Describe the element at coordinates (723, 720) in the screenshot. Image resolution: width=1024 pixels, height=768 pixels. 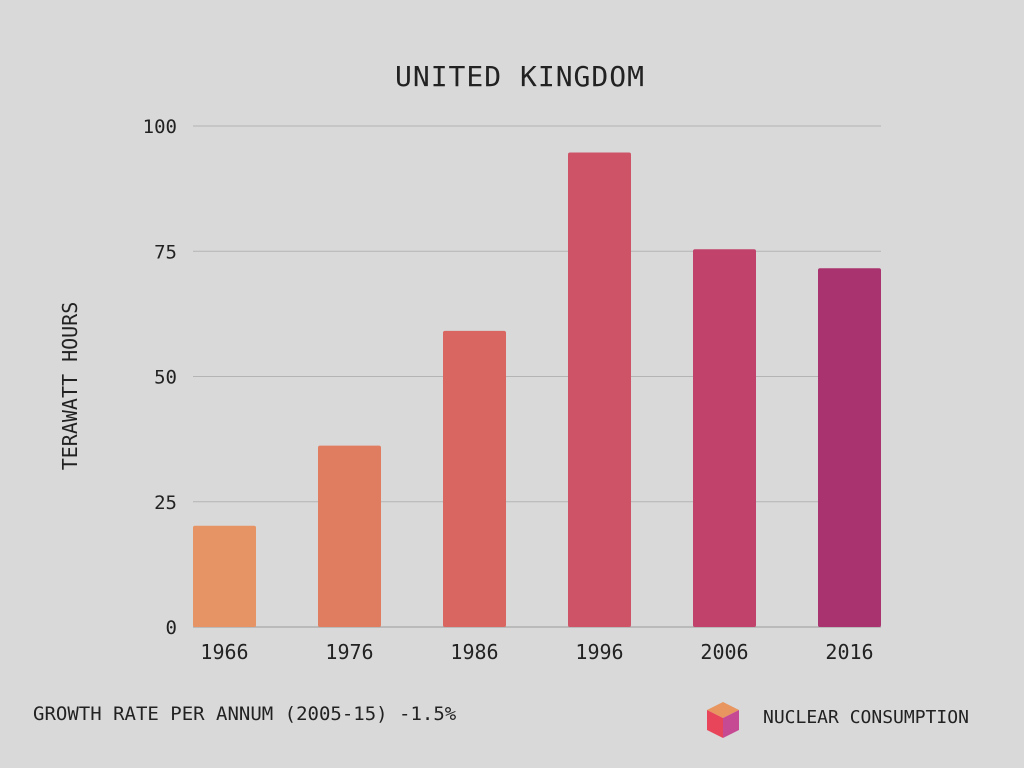
I see `cube-icon` at that location.